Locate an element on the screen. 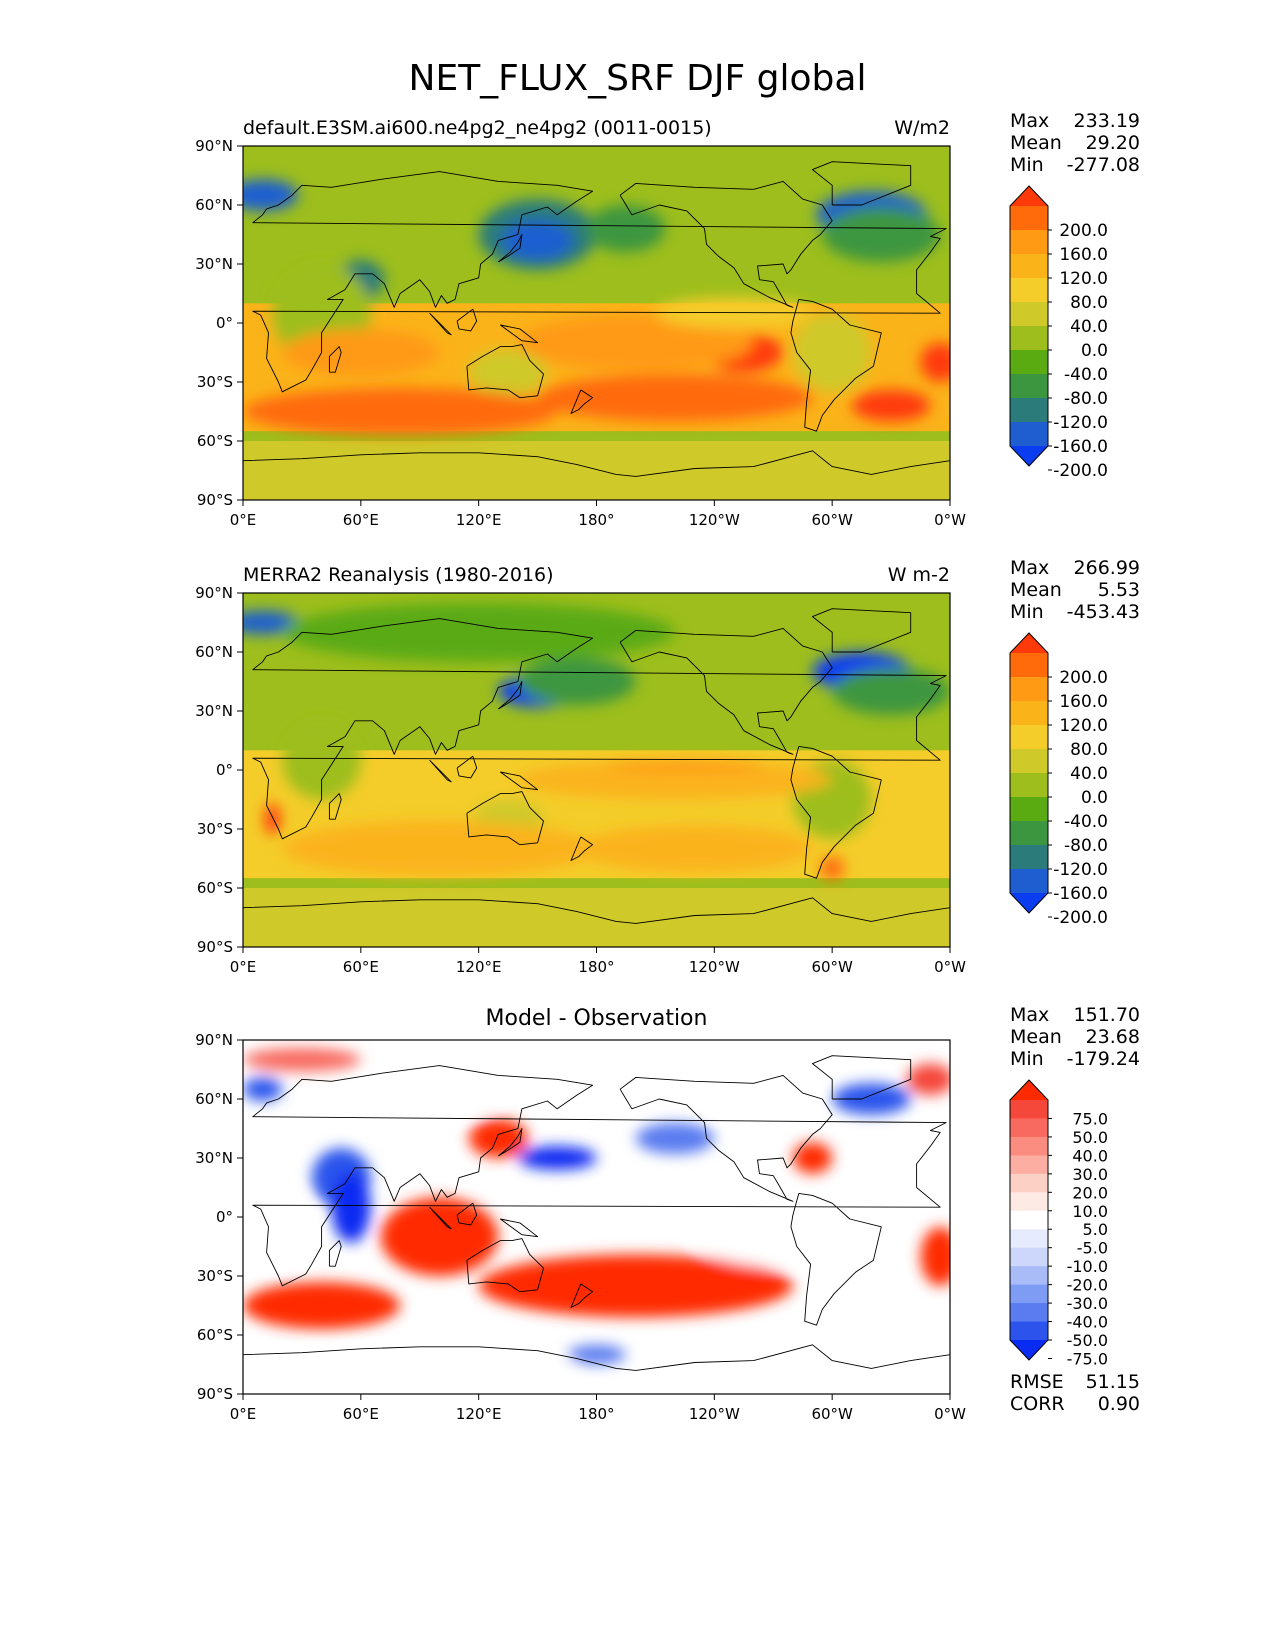 This screenshot has height=1650, width=1275. stat-mean: Mean 29.20 is located at coordinates (1075, 143).